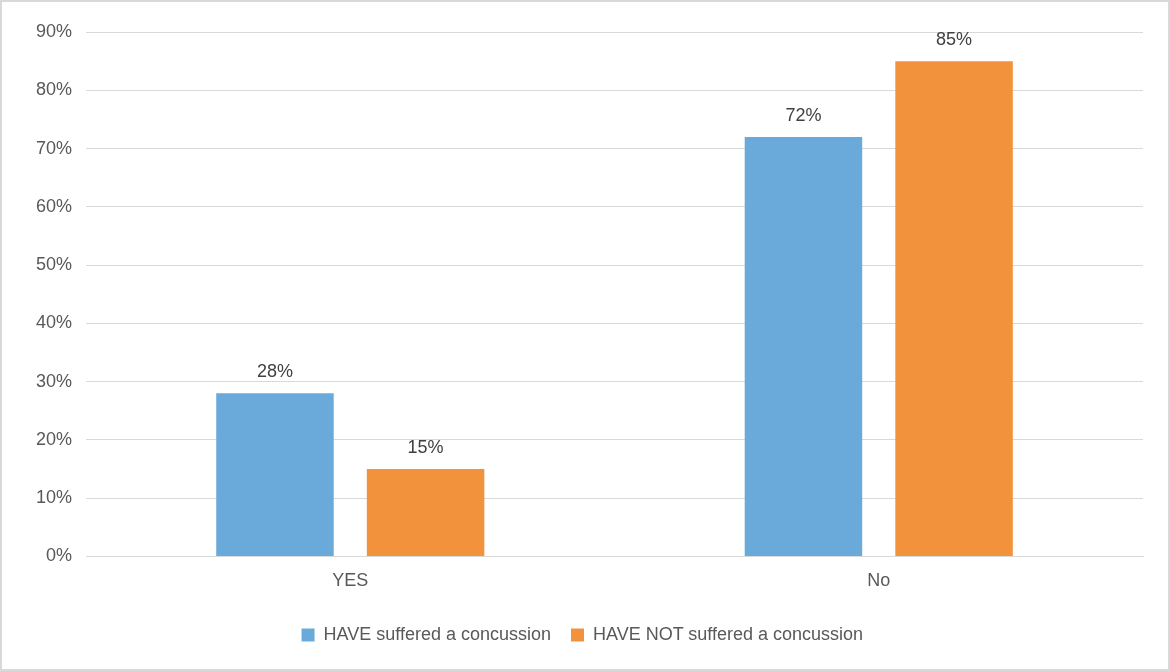 This screenshot has width=1170, height=671. What do you see at coordinates (274, 371) in the screenshot?
I see `data-label: 28%` at bounding box center [274, 371].